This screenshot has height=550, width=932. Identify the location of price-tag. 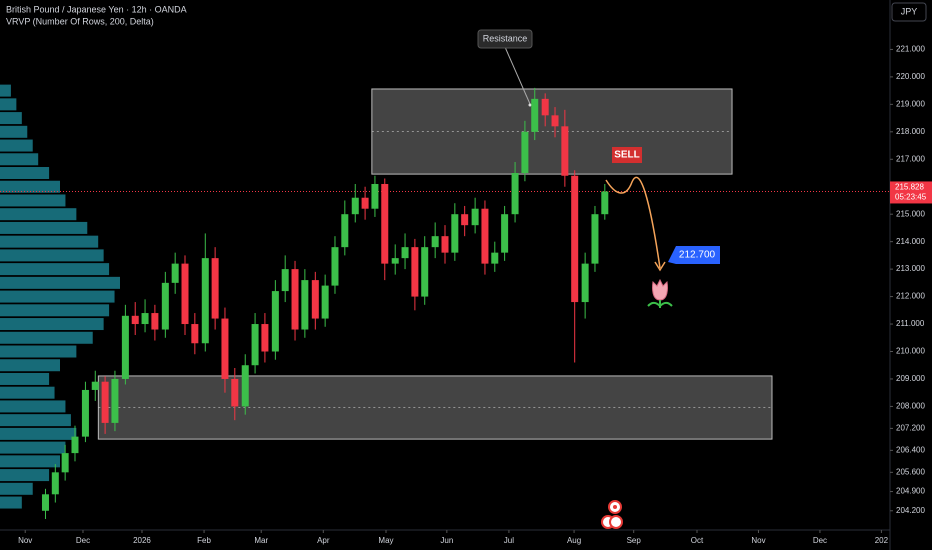
(911, 192).